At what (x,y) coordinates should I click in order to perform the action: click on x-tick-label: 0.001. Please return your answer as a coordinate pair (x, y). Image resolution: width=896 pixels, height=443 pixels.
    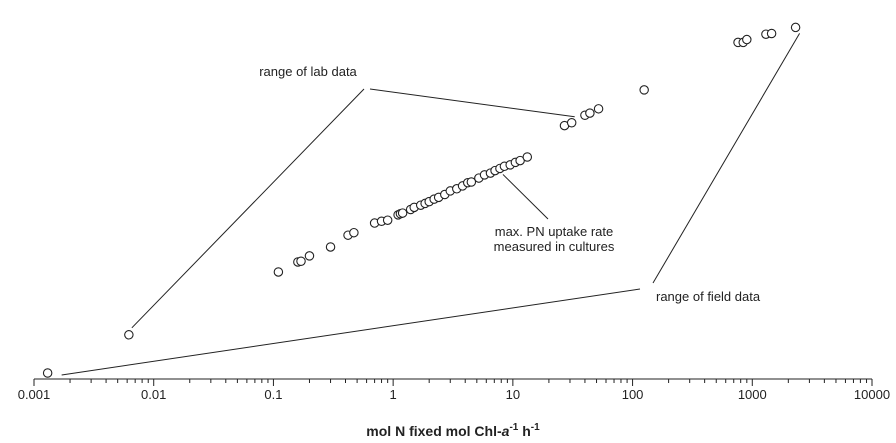
    Looking at the image, I should click on (34, 394).